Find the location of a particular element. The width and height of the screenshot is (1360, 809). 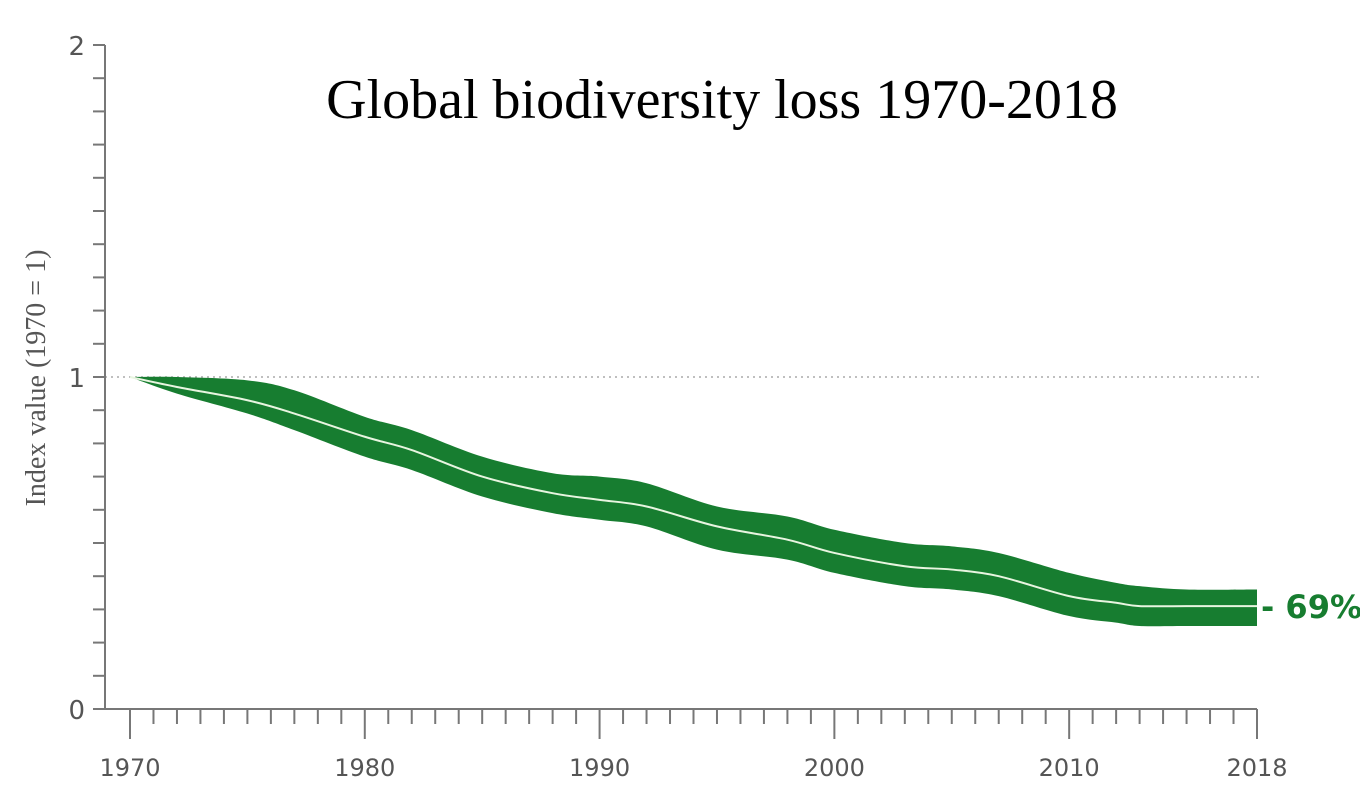

annotations: - 69% is located at coordinates (1310, 607).